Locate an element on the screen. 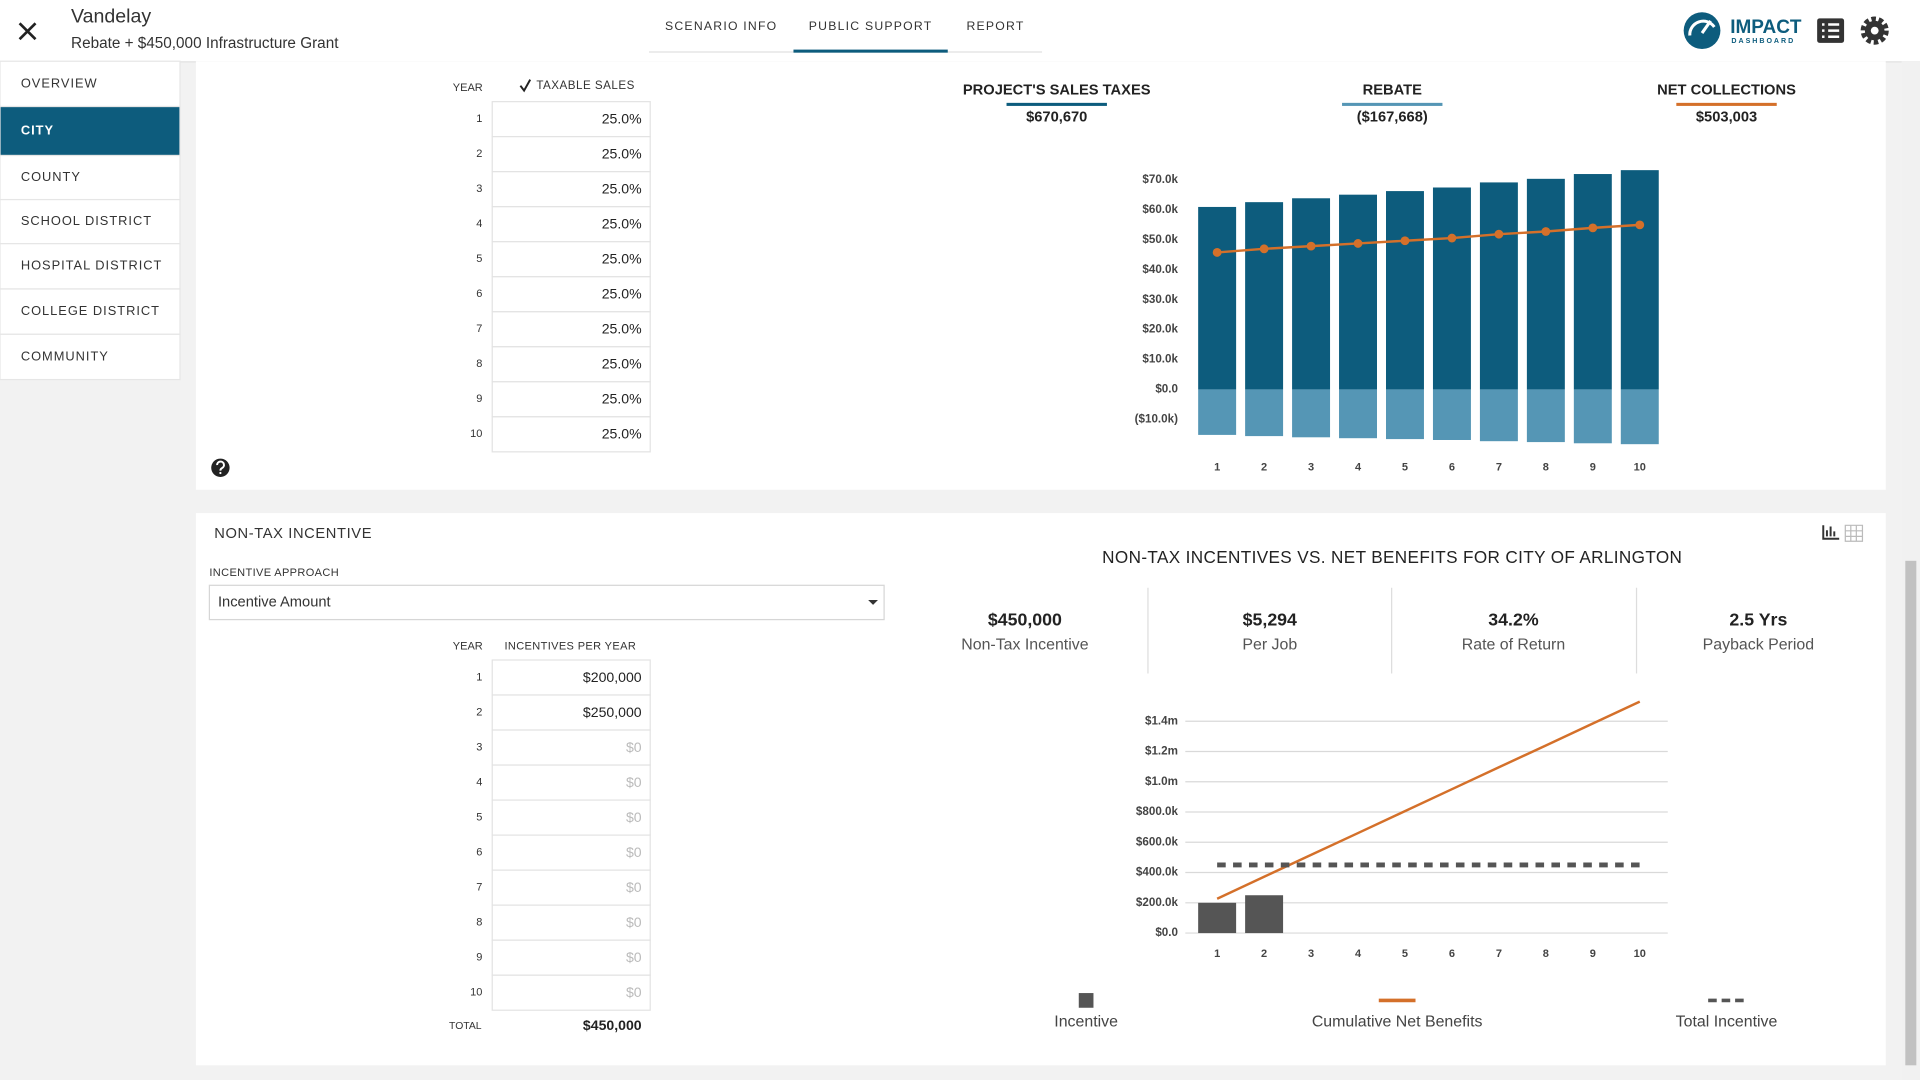 The image size is (1920, 1080). table-view-icon is located at coordinates (1854, 533).